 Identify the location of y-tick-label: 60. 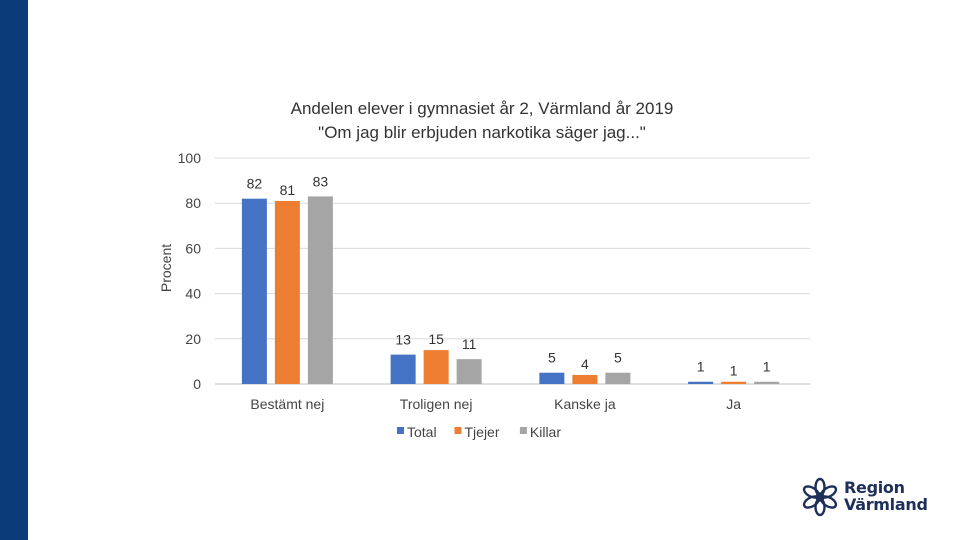
(193, 248).